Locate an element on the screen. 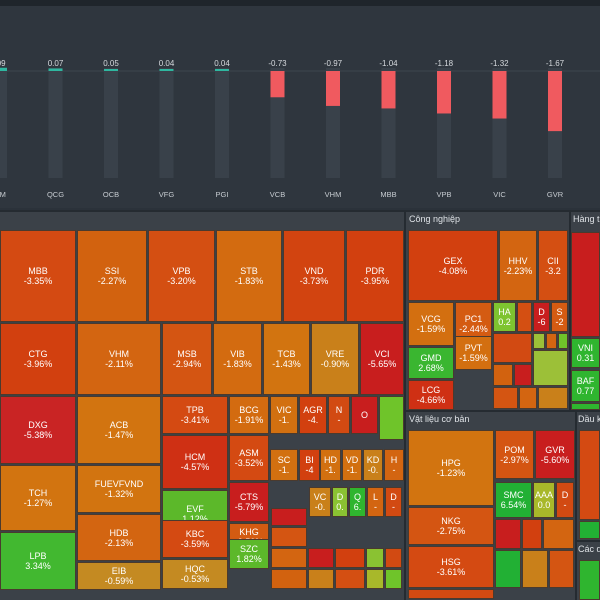 This screenshot has width=600, height=600. heatmap-tile: HDB -2.13% is located at coordinates (119, 537).